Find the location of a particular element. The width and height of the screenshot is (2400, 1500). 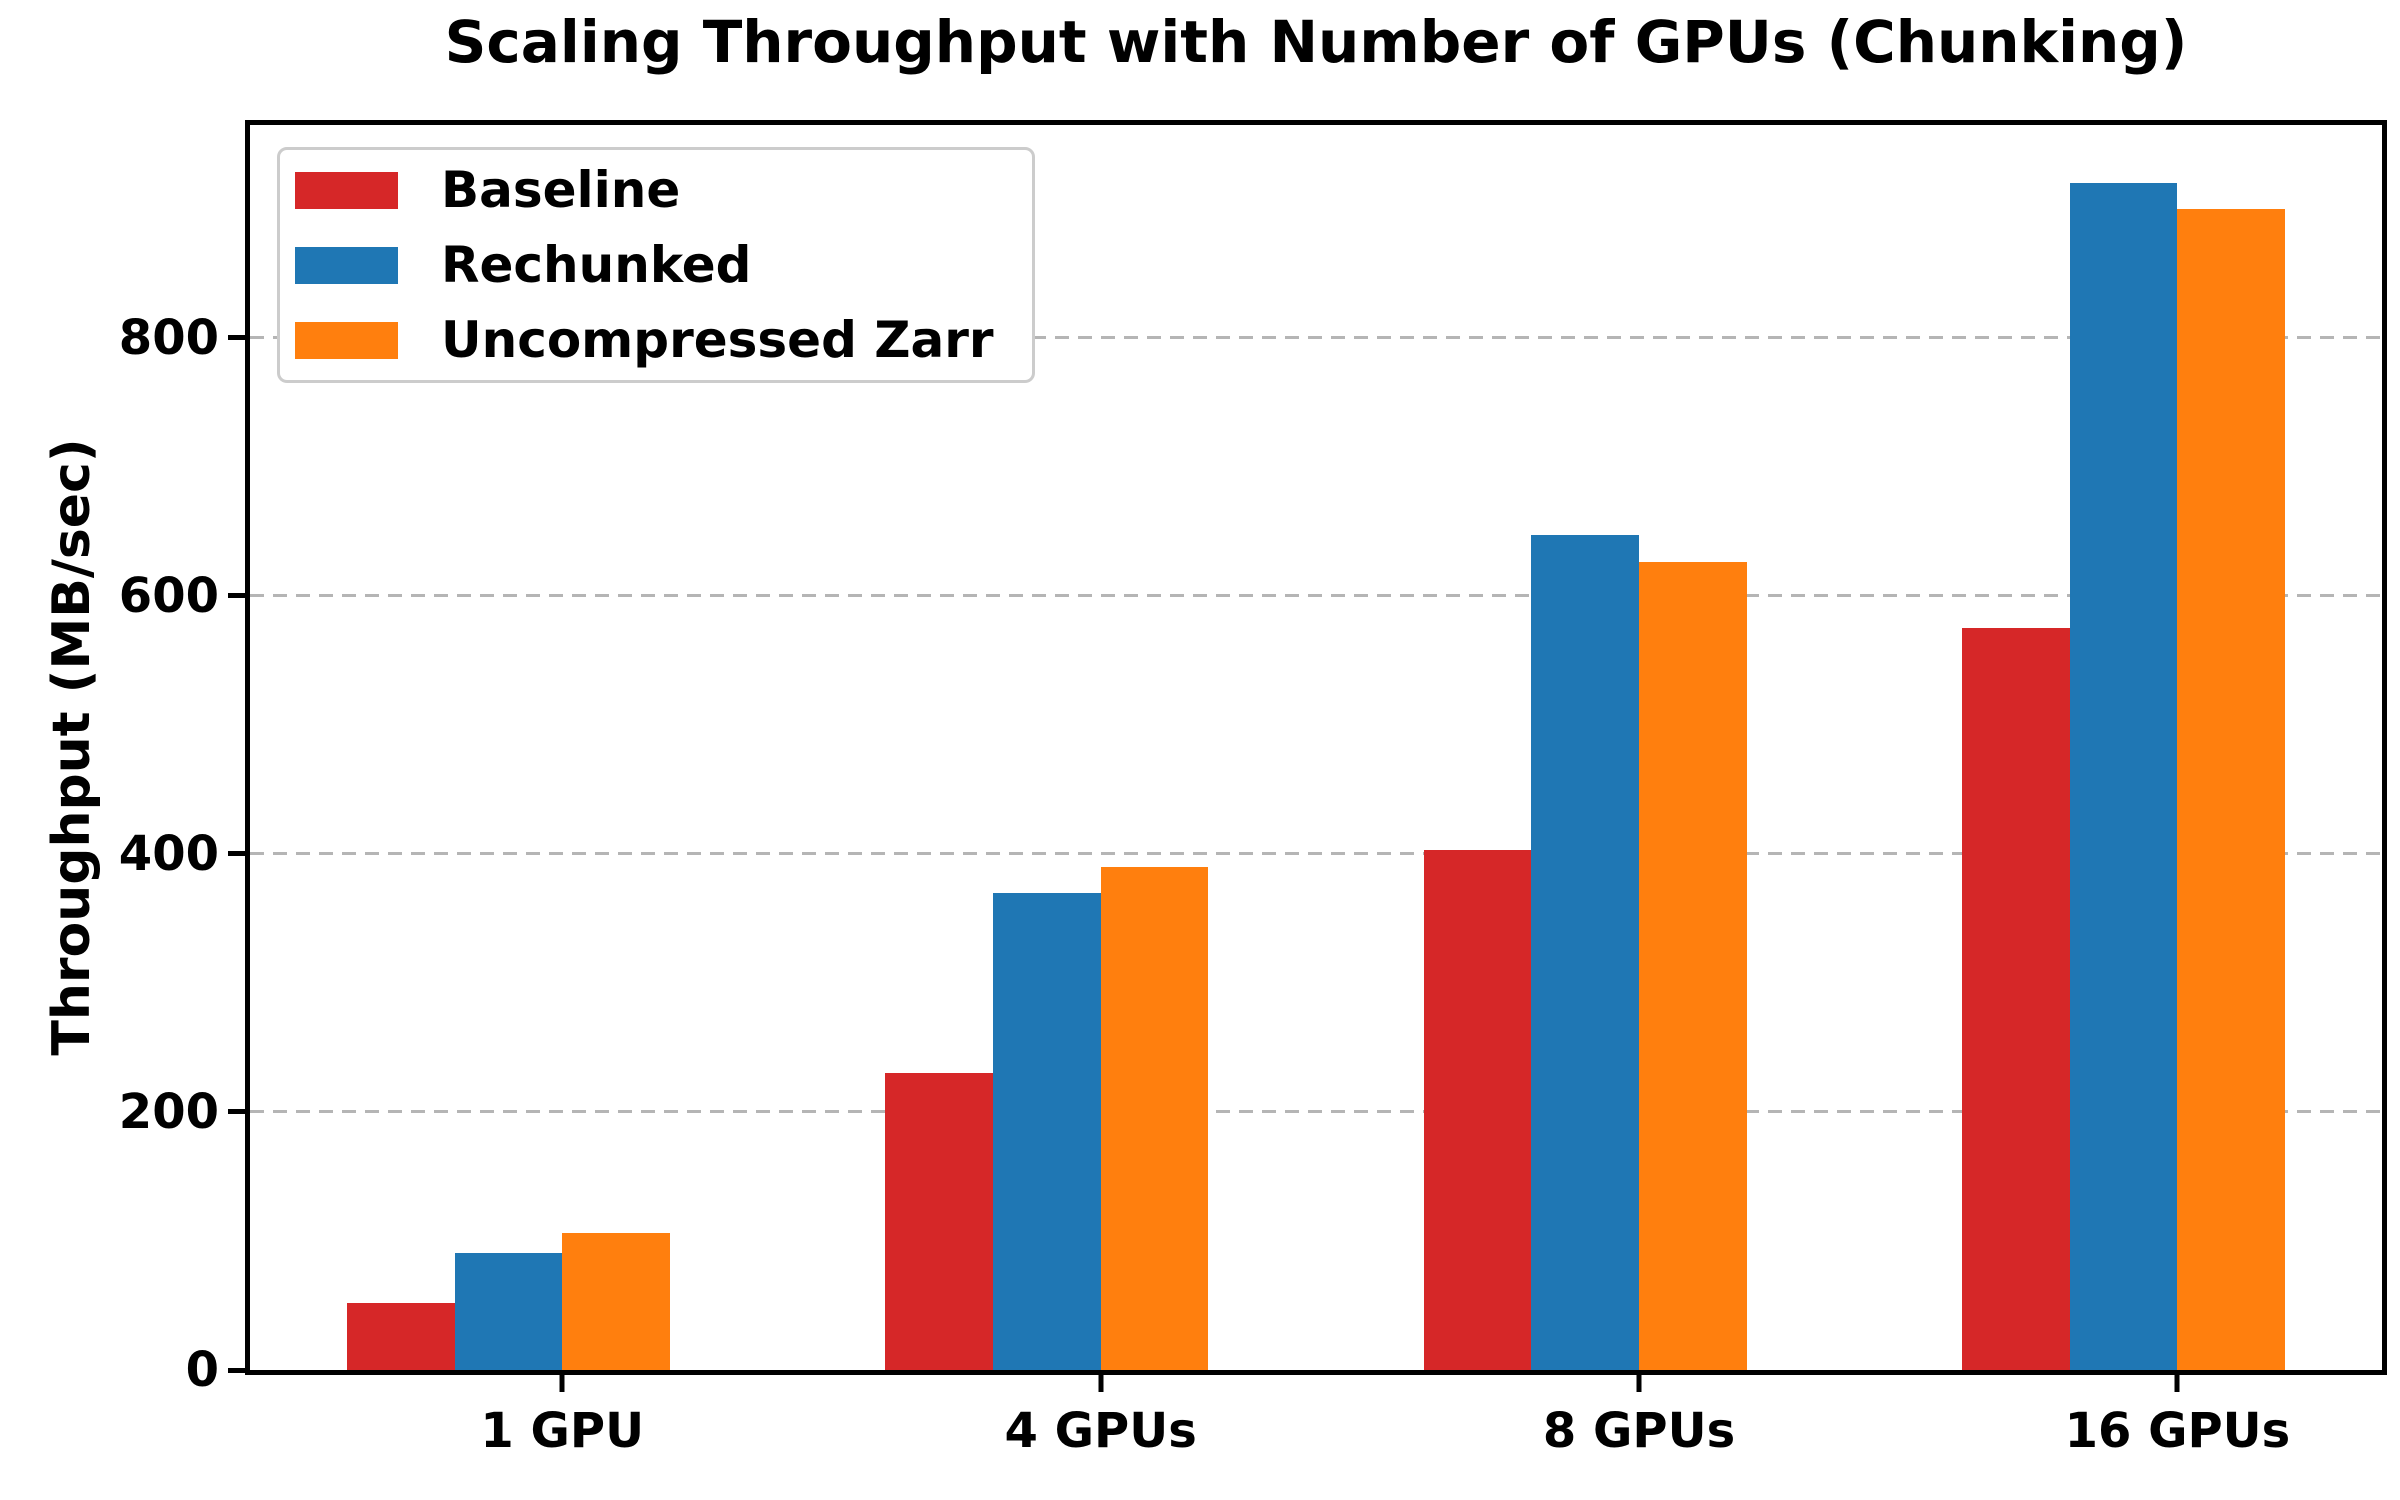

x-tick-label-4-gpus: 4 GPUs is located at coordinates (1100, 1431).